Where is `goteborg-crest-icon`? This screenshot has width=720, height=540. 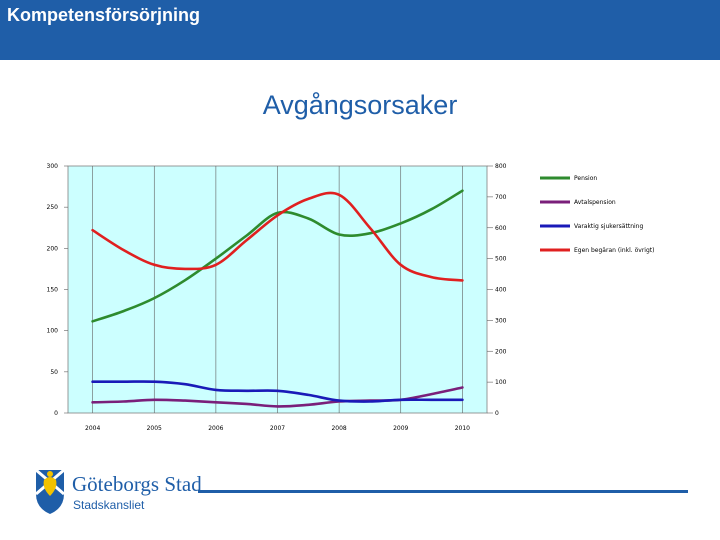
goteborg-crest-icon is located at coordinates (50, 491).